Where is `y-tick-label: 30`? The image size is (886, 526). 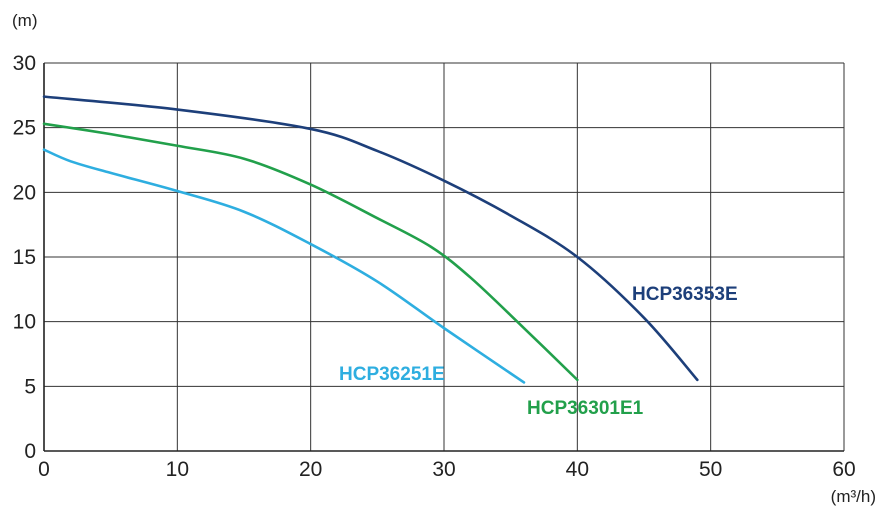
y-tick-label: 30 is located at coordinates (24, 63).